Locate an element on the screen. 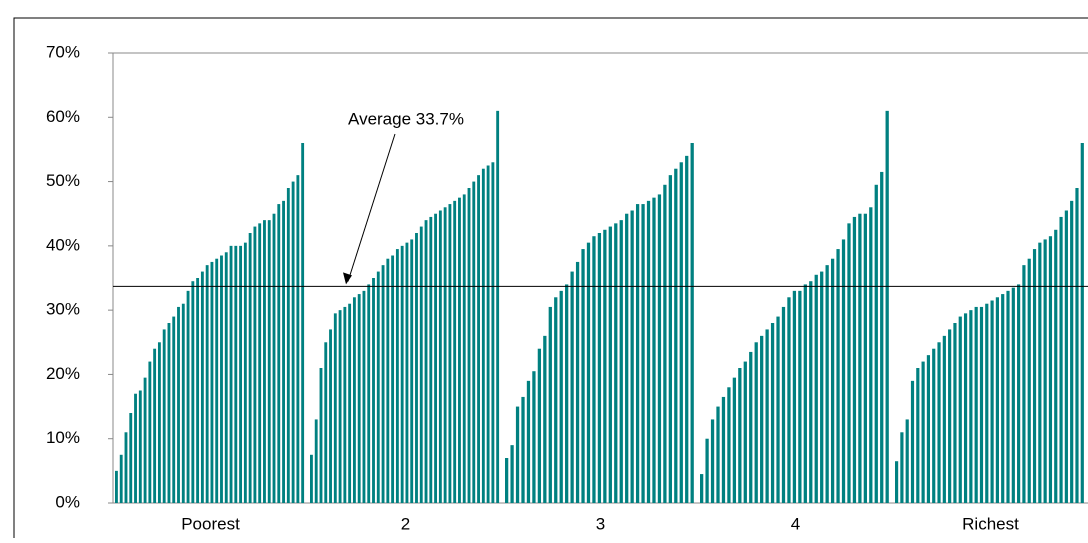  x-tick-label: 3 is located at coordinates (600, 523).